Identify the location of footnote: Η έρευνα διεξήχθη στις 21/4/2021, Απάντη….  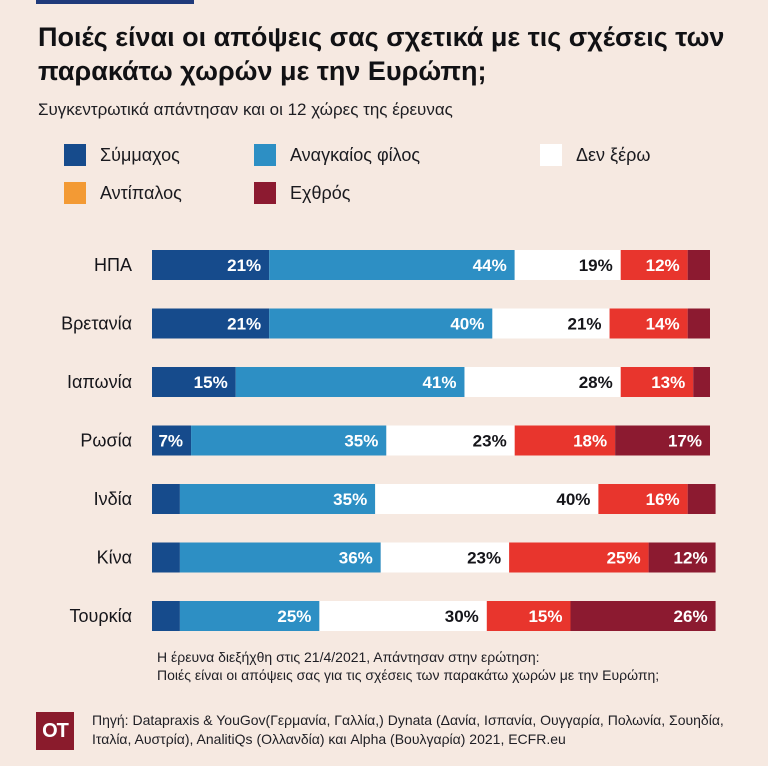
(457, 666).